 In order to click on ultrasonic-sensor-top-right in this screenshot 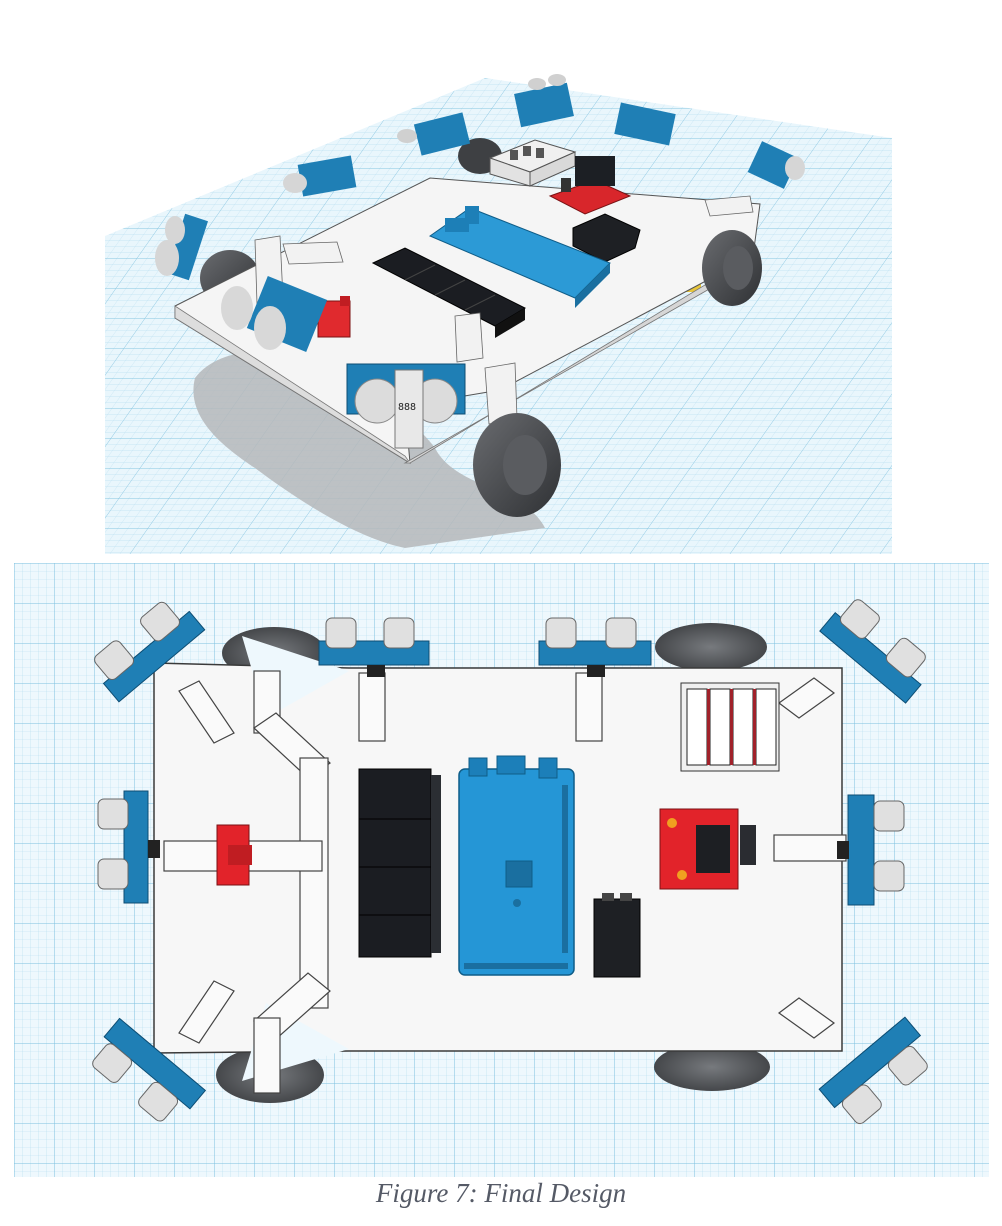, I will do `click(595, 647)`.